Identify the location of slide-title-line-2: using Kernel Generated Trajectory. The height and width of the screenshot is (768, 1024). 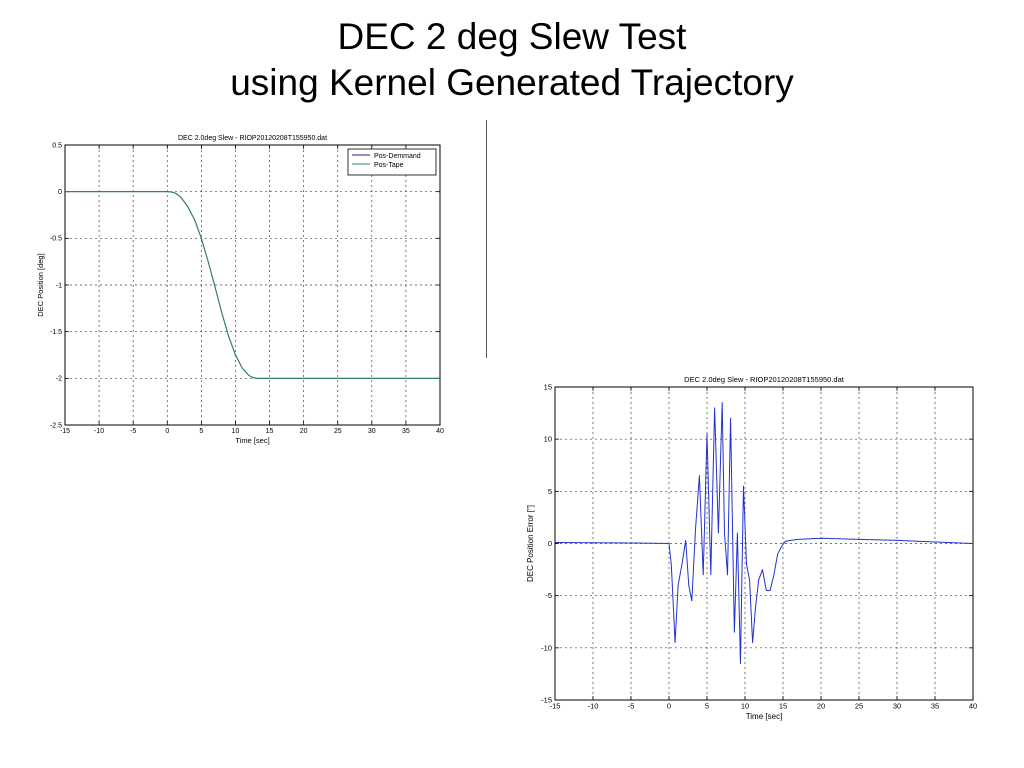
(512, 82).